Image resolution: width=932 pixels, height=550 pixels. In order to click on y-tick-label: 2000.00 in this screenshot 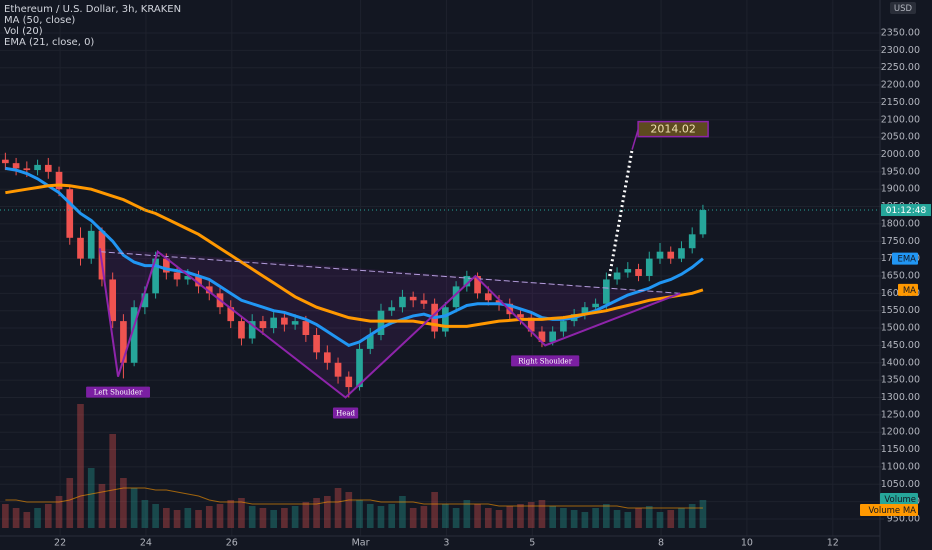, I will do `click(900, 154)`.